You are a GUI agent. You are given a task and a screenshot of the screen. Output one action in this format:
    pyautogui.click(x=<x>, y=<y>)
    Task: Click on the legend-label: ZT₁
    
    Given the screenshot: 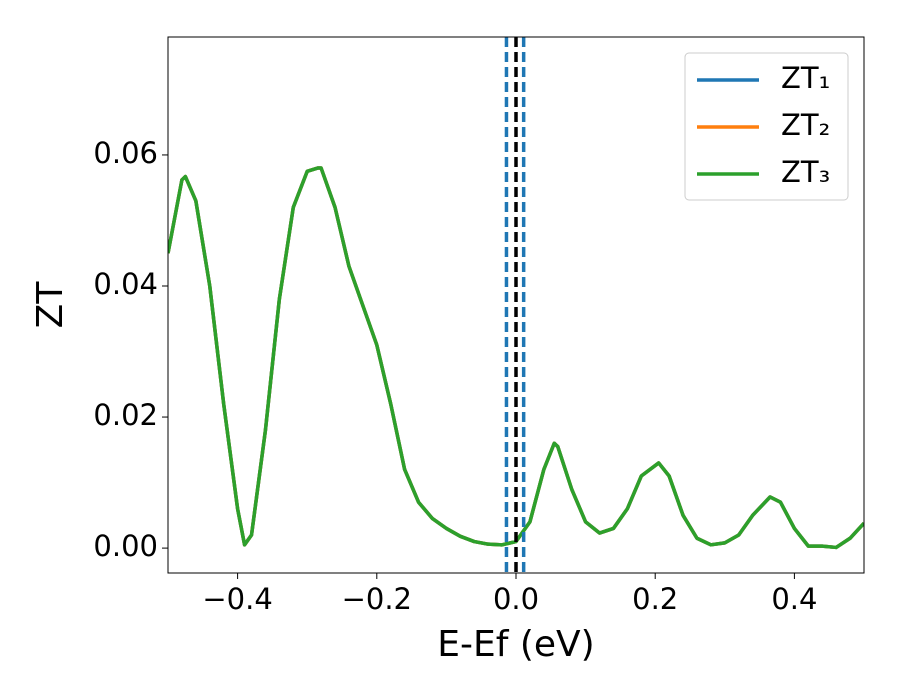 What is the action you would take?
    pyautogui.click(x=805, y=78)
    